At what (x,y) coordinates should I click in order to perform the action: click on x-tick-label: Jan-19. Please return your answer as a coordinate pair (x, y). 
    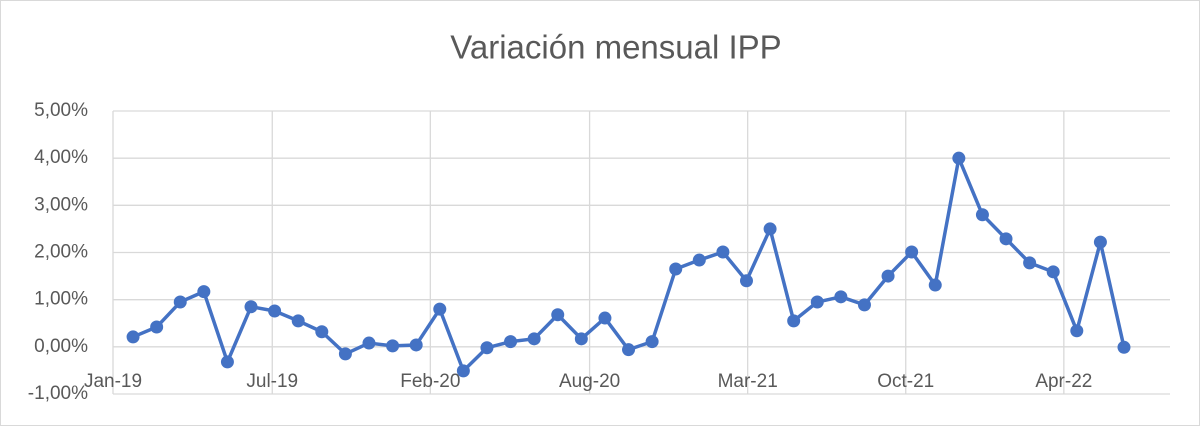
    Looking at the image, I should click on (113, 381).